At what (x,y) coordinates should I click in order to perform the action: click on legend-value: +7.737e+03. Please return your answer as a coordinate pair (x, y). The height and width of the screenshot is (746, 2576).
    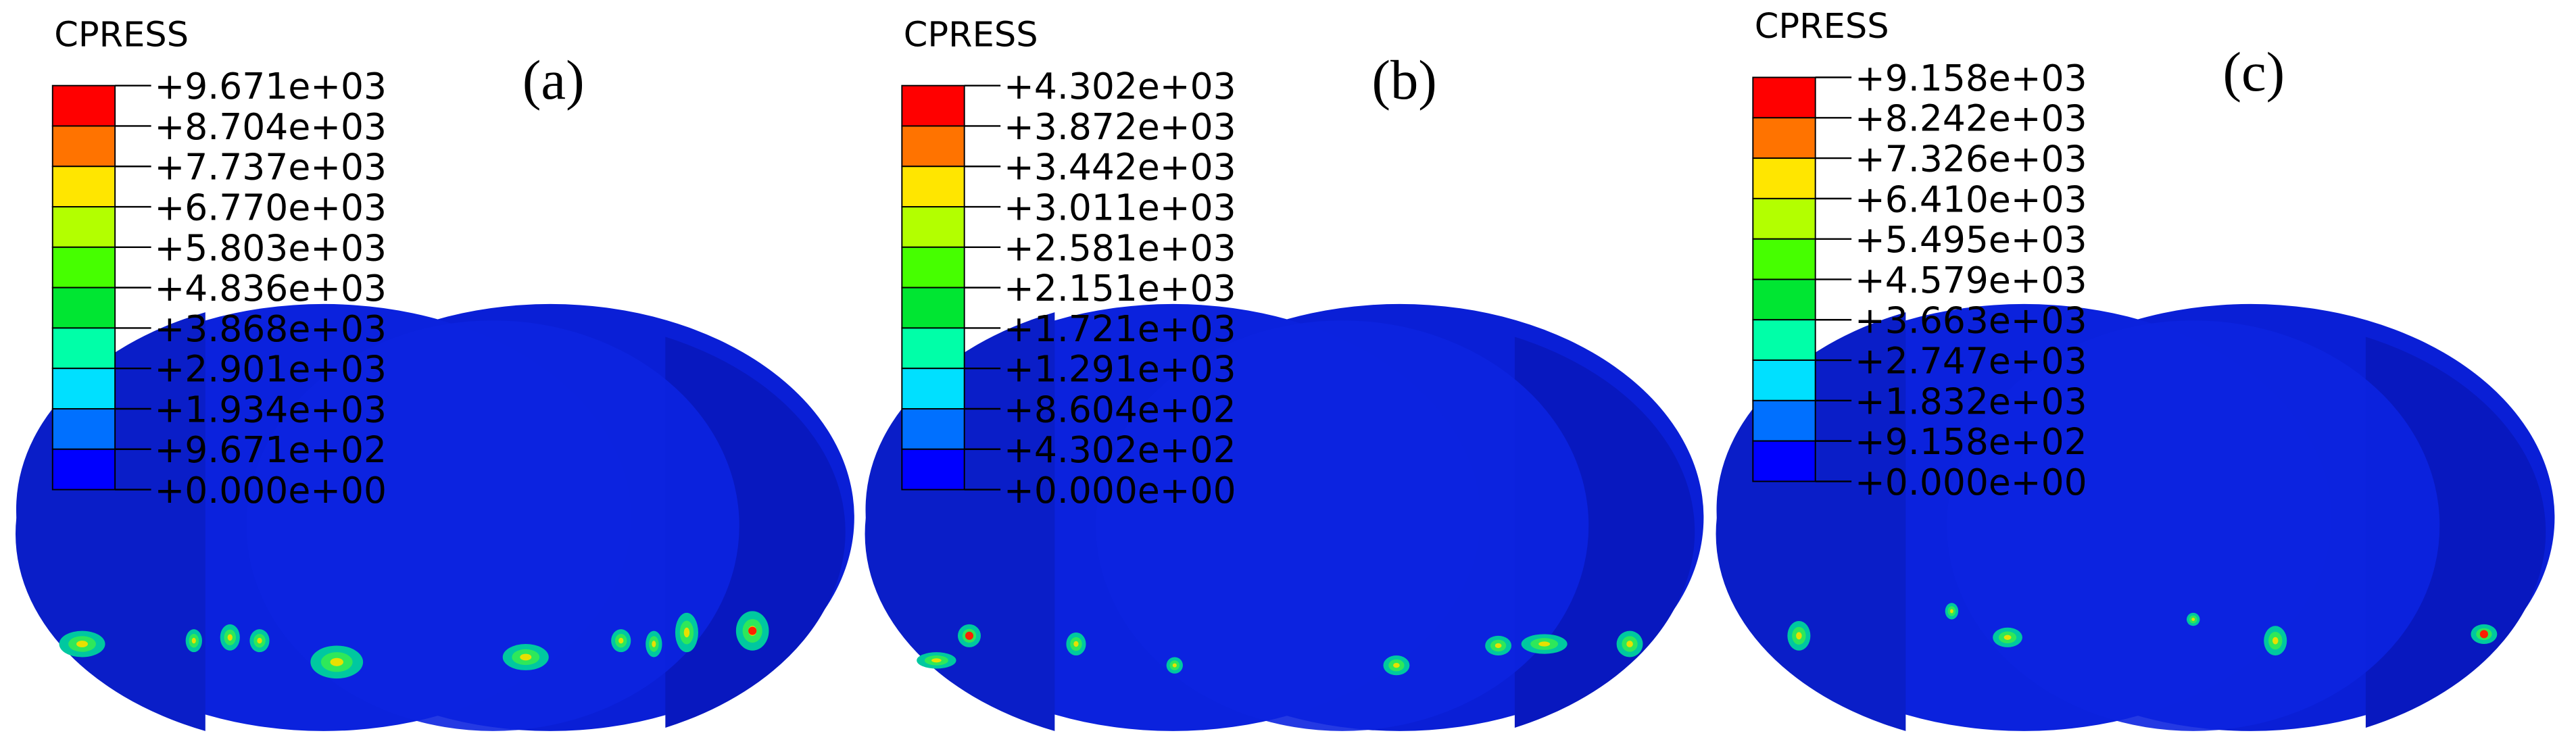
    Looking at the image, I should click on (270, 168).